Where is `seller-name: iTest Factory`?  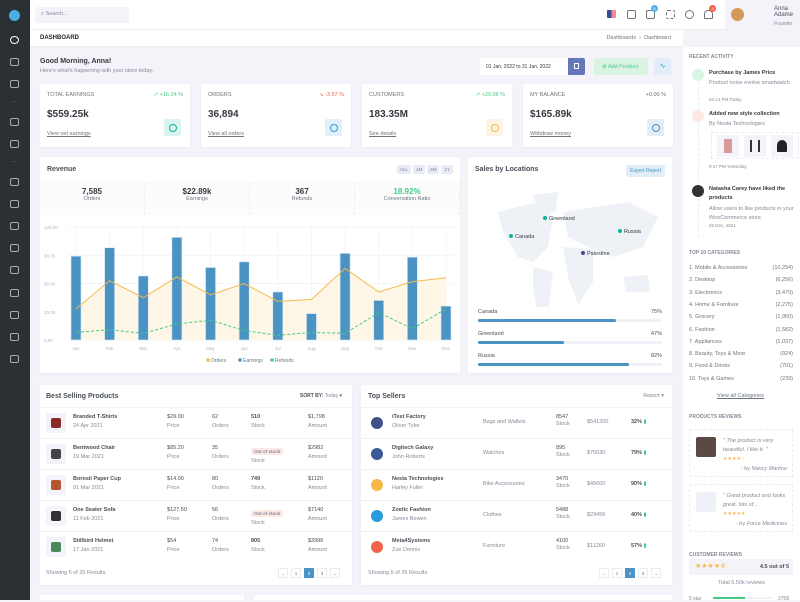
seller-name: iTest Factory is located at coordinates (409, 417).